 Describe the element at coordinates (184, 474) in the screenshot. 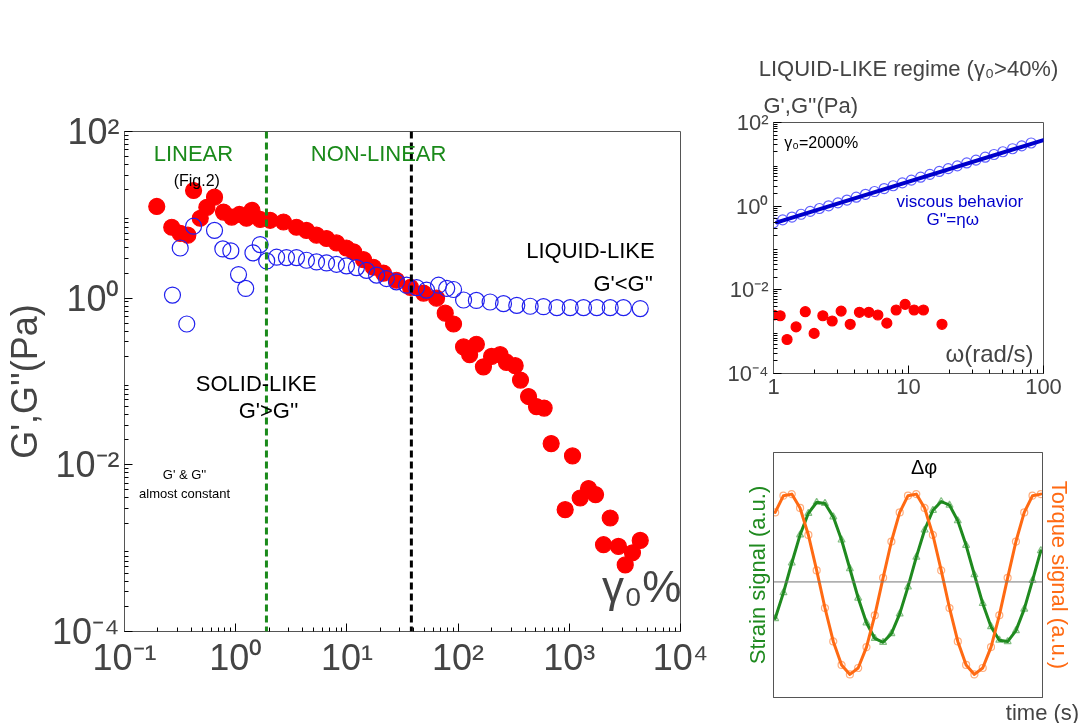

I see `annotation: G' & G''` at that location.